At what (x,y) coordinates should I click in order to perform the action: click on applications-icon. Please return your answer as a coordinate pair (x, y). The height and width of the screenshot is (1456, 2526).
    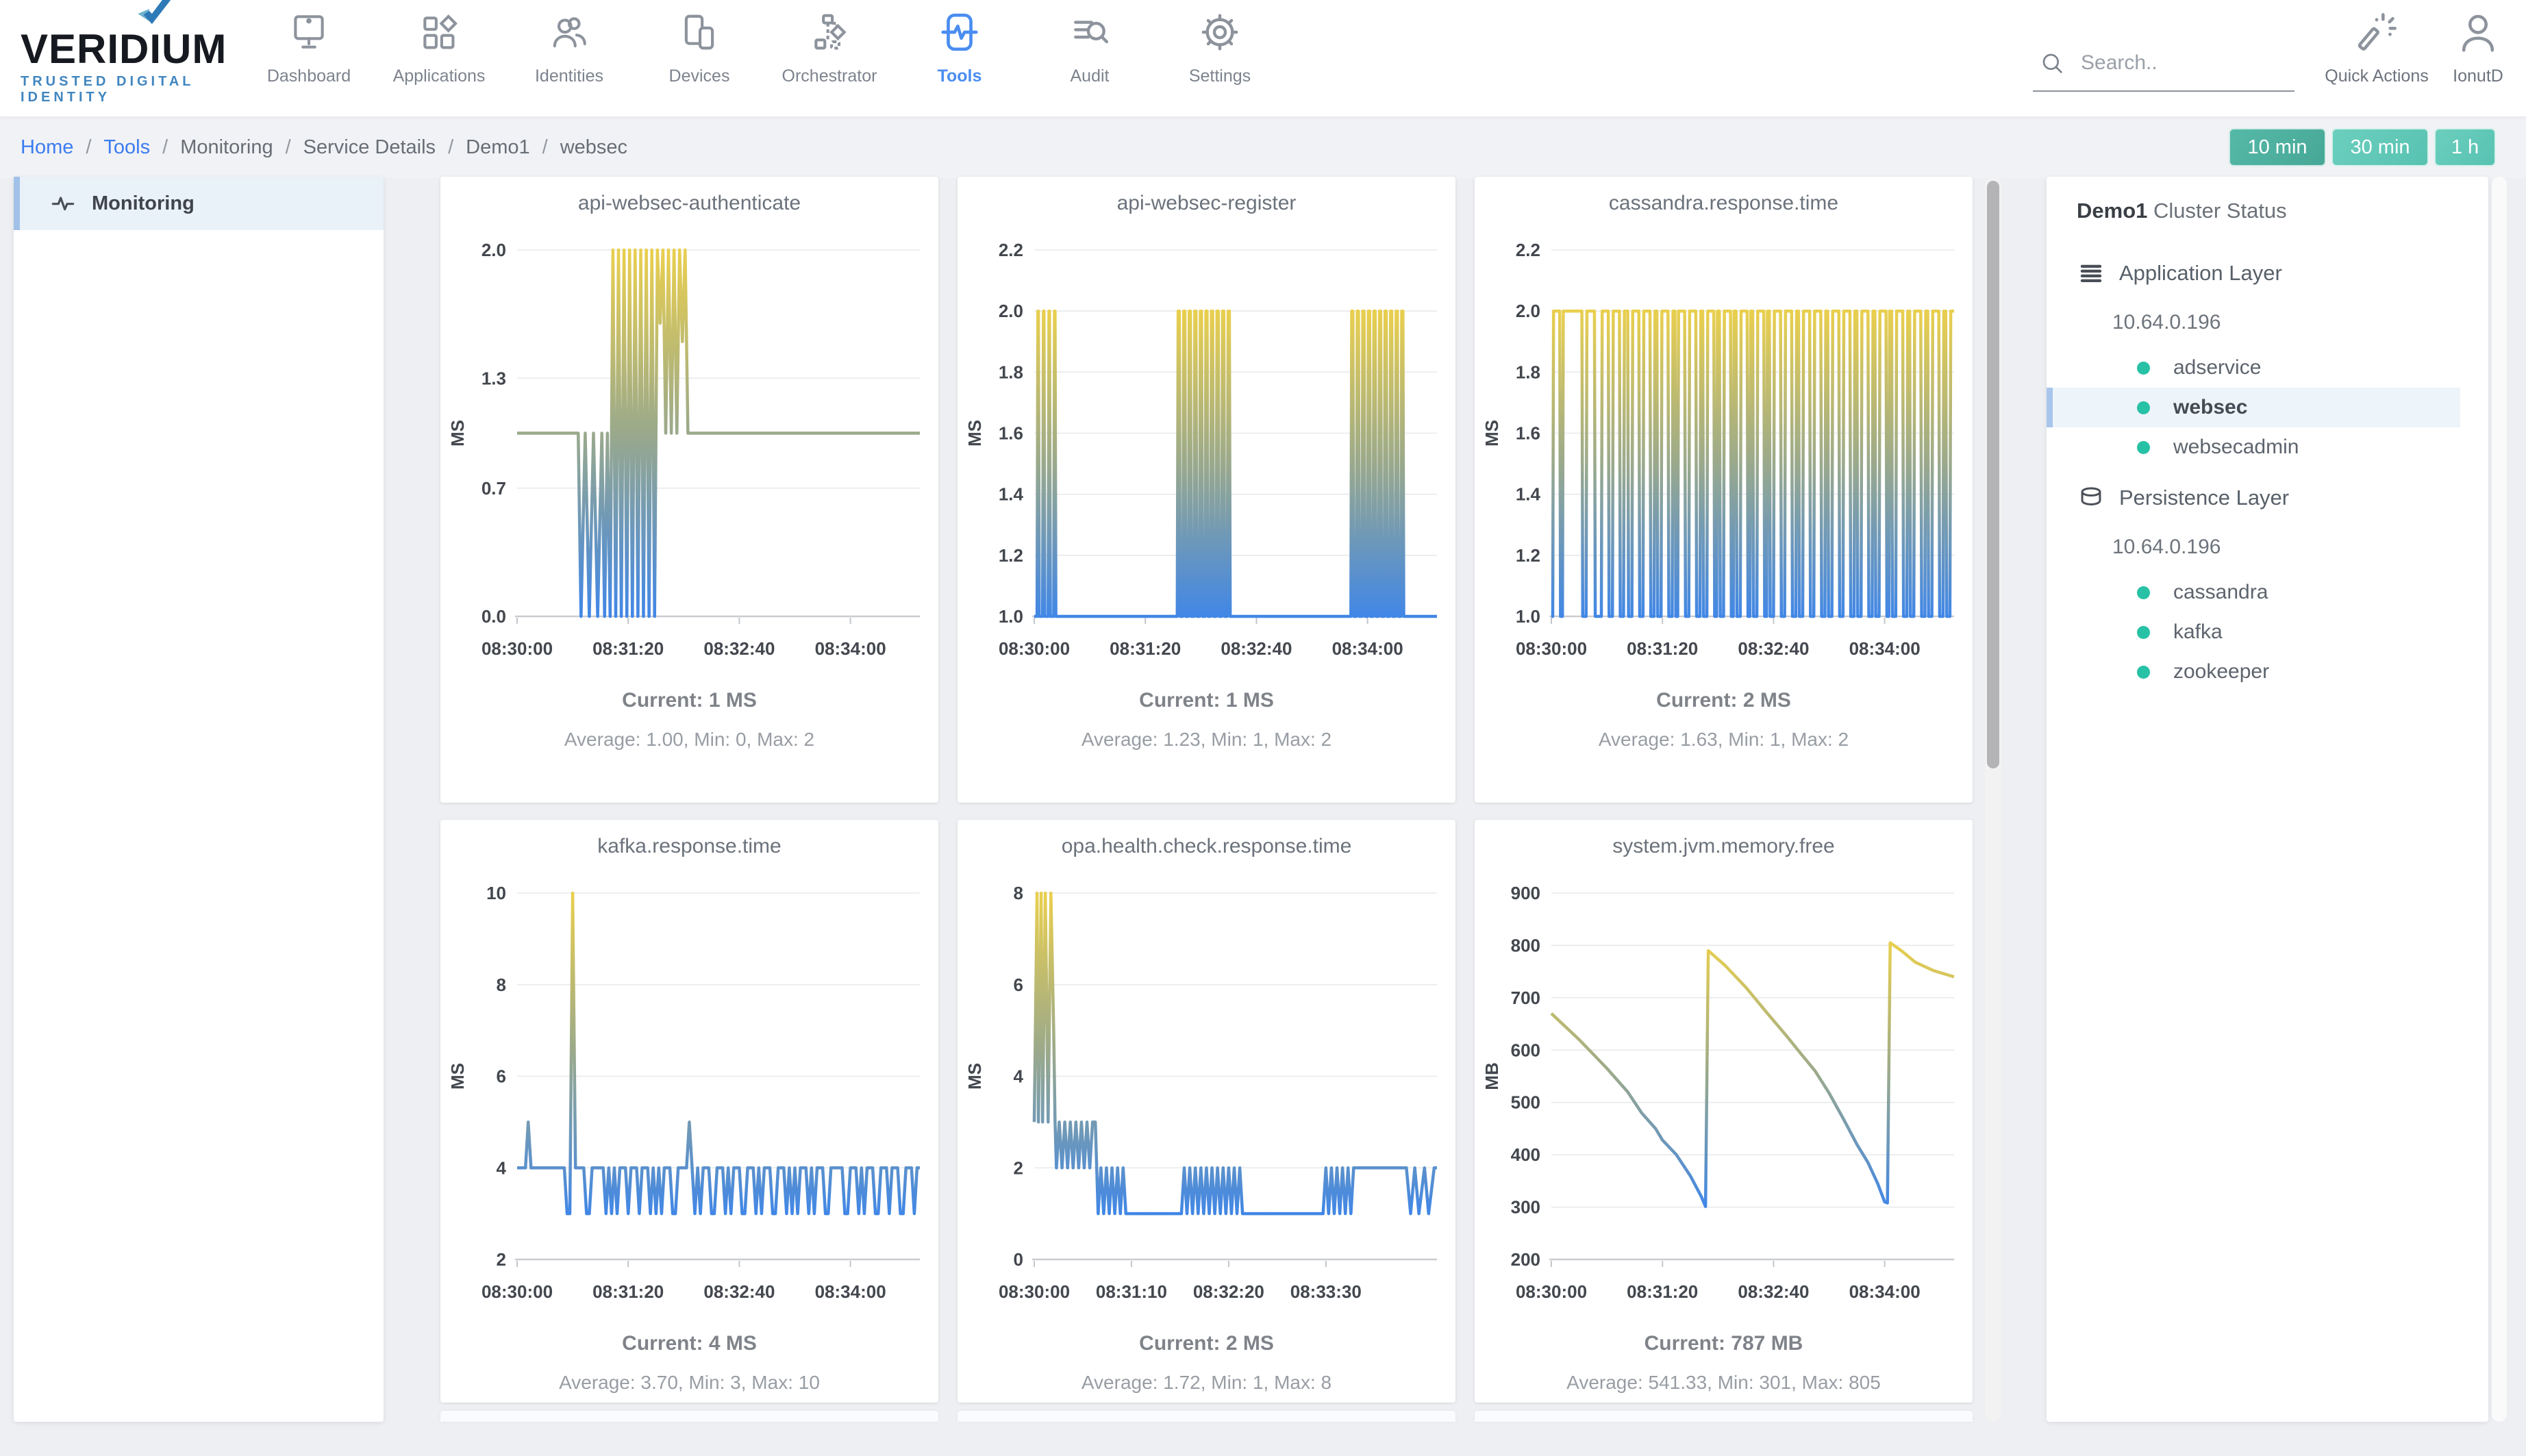
    Looking at the image, I should click on (439, 35).